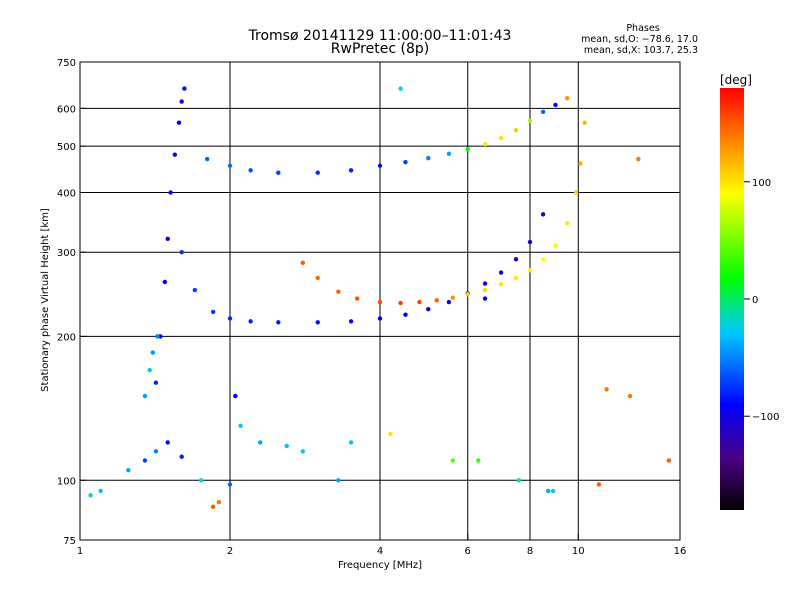  What do you see at coordinates (66, 337) in the screenshot?
I see `y-tick-label: 200` at bounding box center [66, 337].